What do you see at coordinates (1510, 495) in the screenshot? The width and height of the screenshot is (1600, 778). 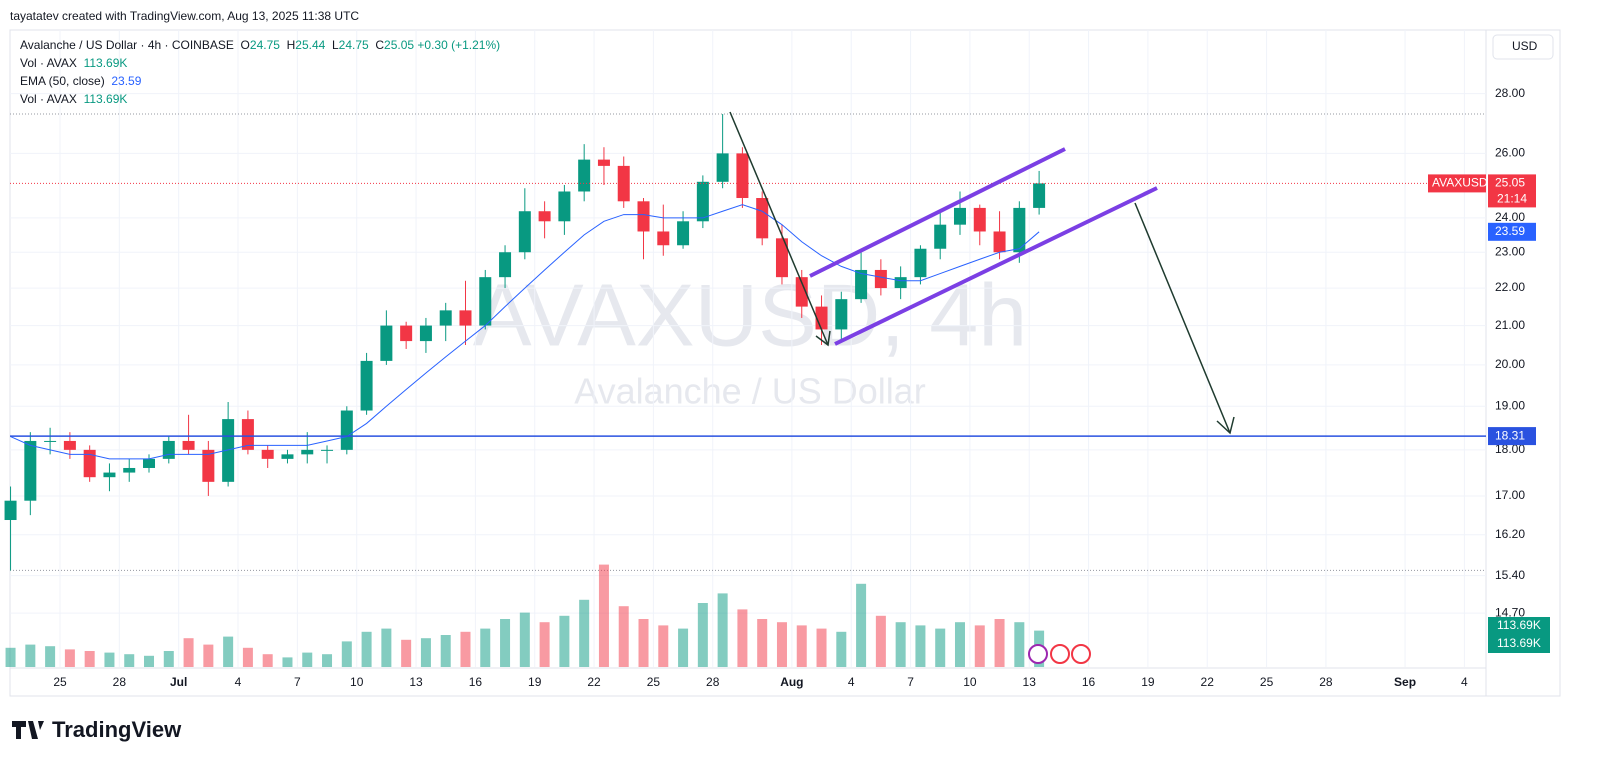 I see `y-tick-label: 17.00` at bounding box center [1510, 495].